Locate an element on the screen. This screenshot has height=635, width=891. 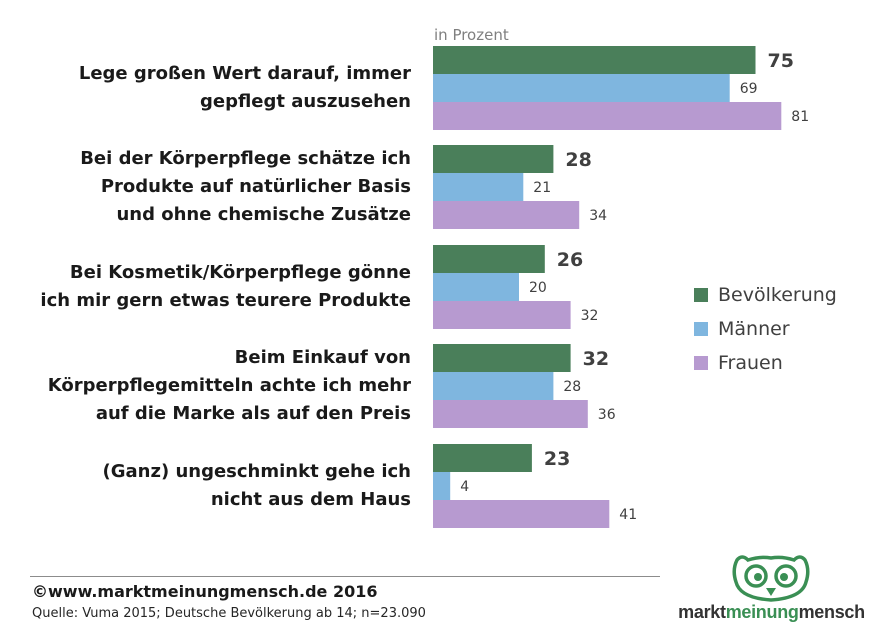
value-label-maenner-1: 69 is located at coordinates (749, 89).